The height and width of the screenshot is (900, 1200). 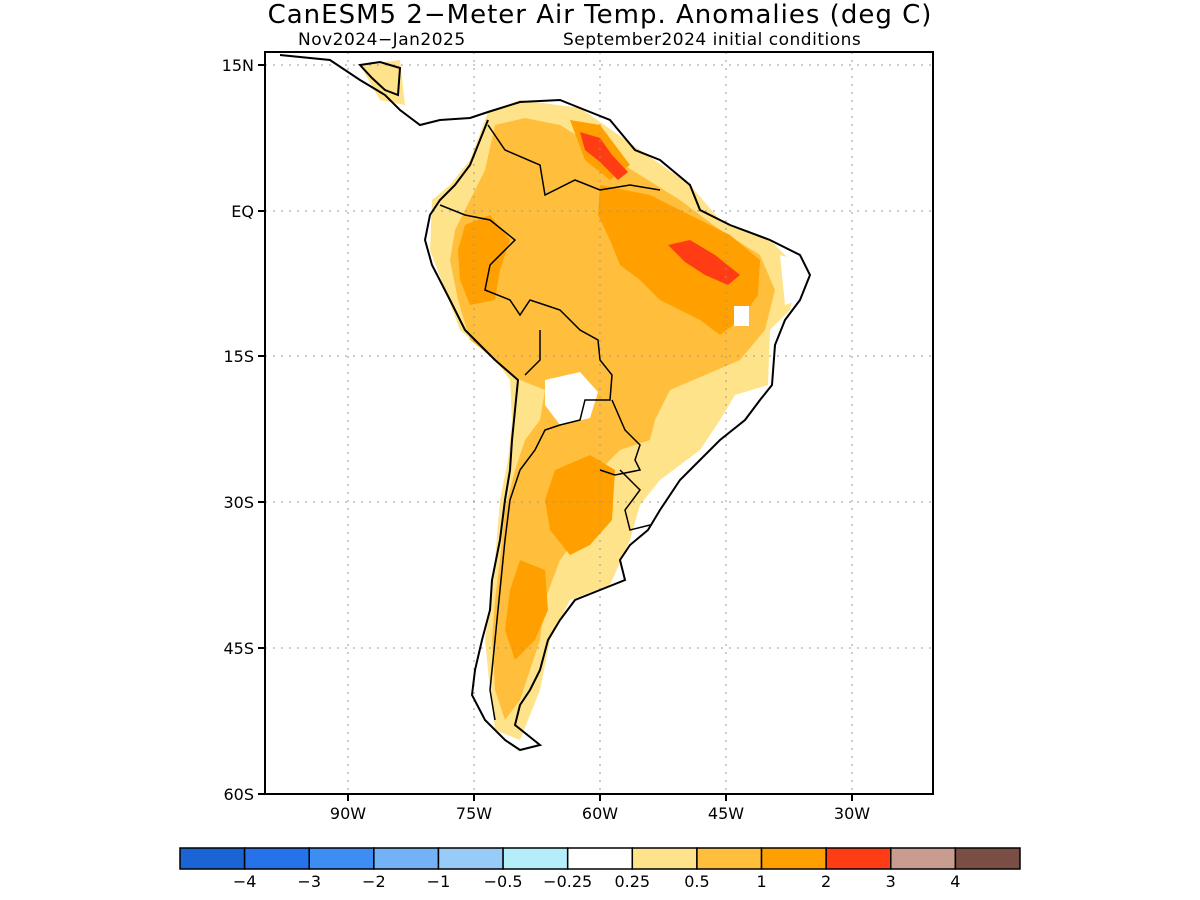 I want to click on colorbar-label: −2, so click(x=374, y=881).